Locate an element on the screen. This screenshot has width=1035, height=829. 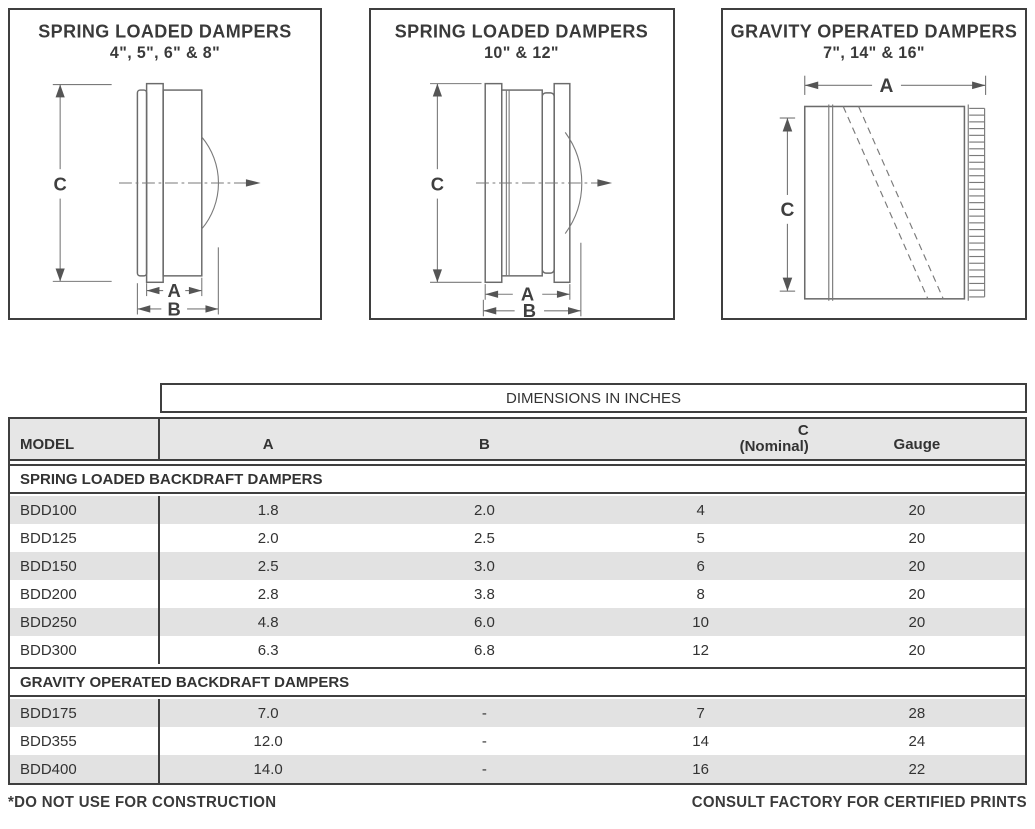
footer-disclaimer: *DO NOT USE FOR CONSTRUCTION is located at coordinates (142, 802).